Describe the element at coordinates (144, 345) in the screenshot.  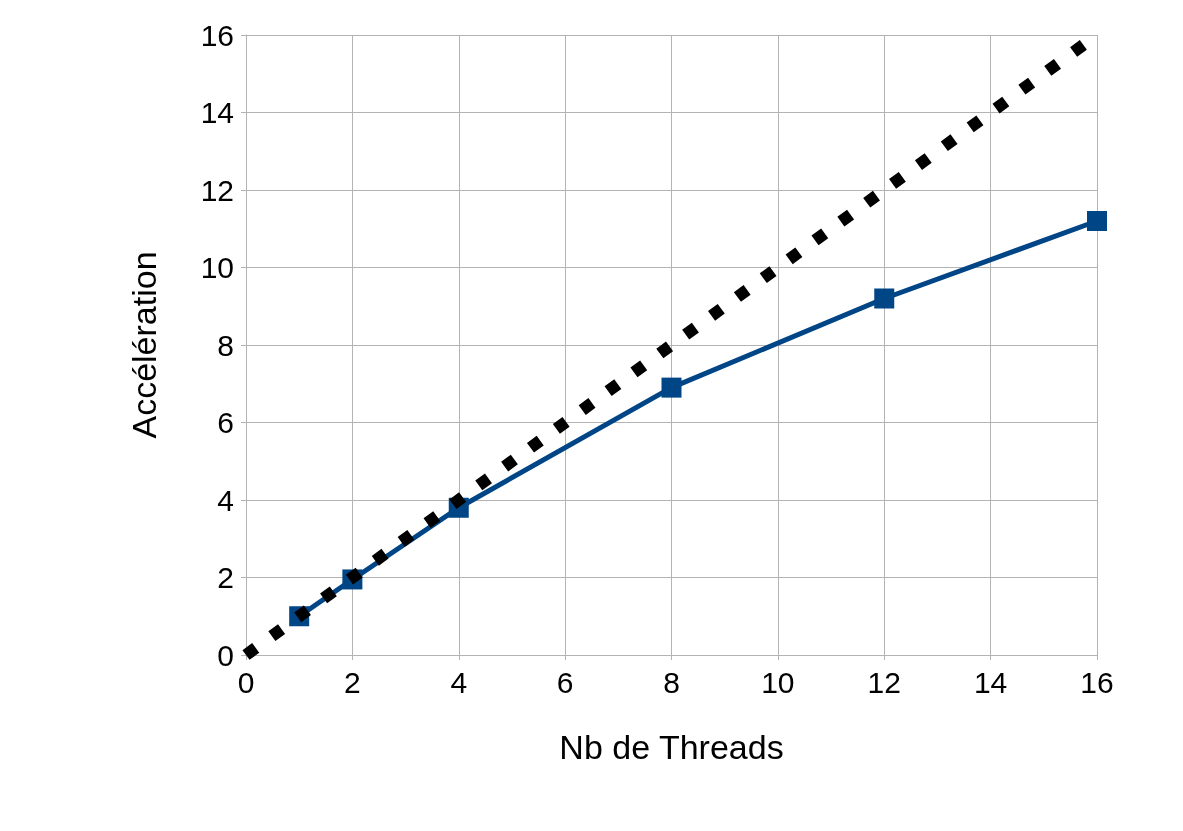
I see `y-axis-title: Accélération` at that location.